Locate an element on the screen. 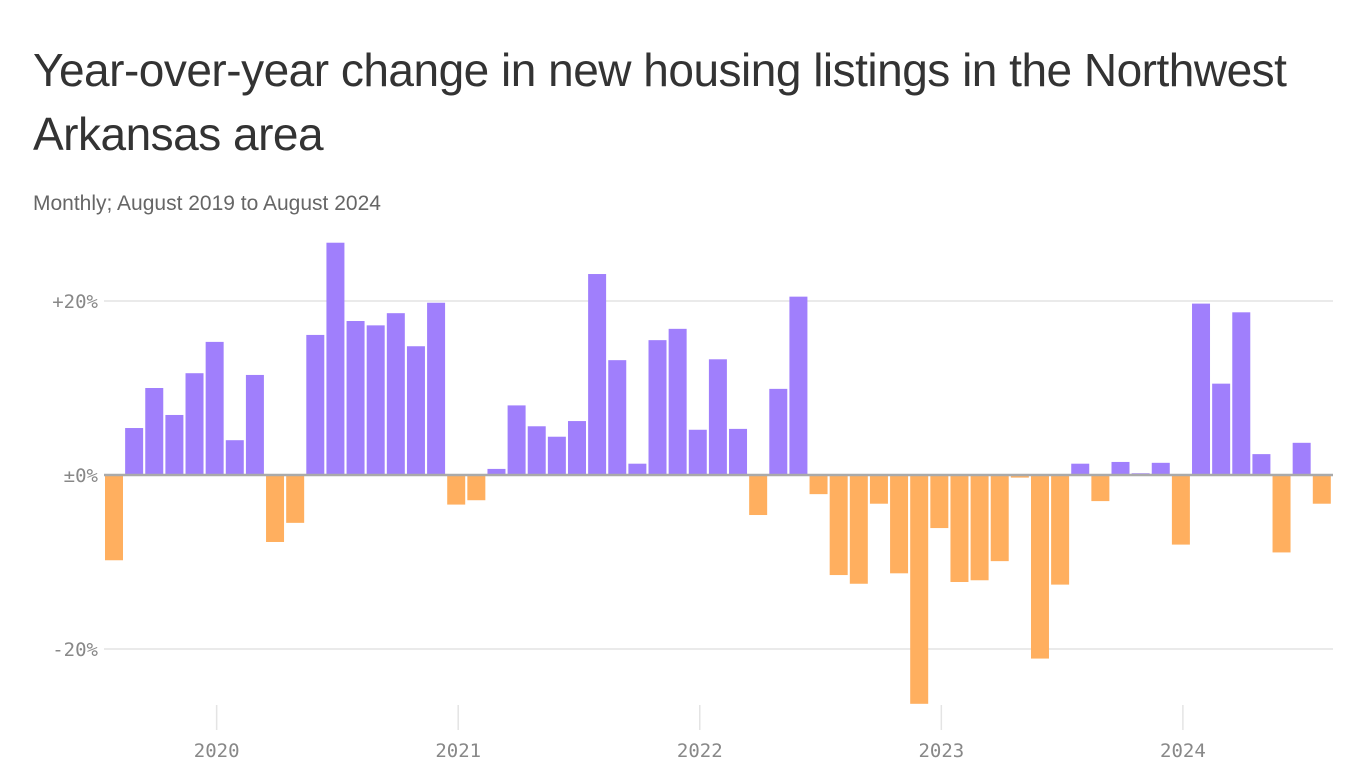  x-tick-label: 2022 is located at coordinates (700, 751).